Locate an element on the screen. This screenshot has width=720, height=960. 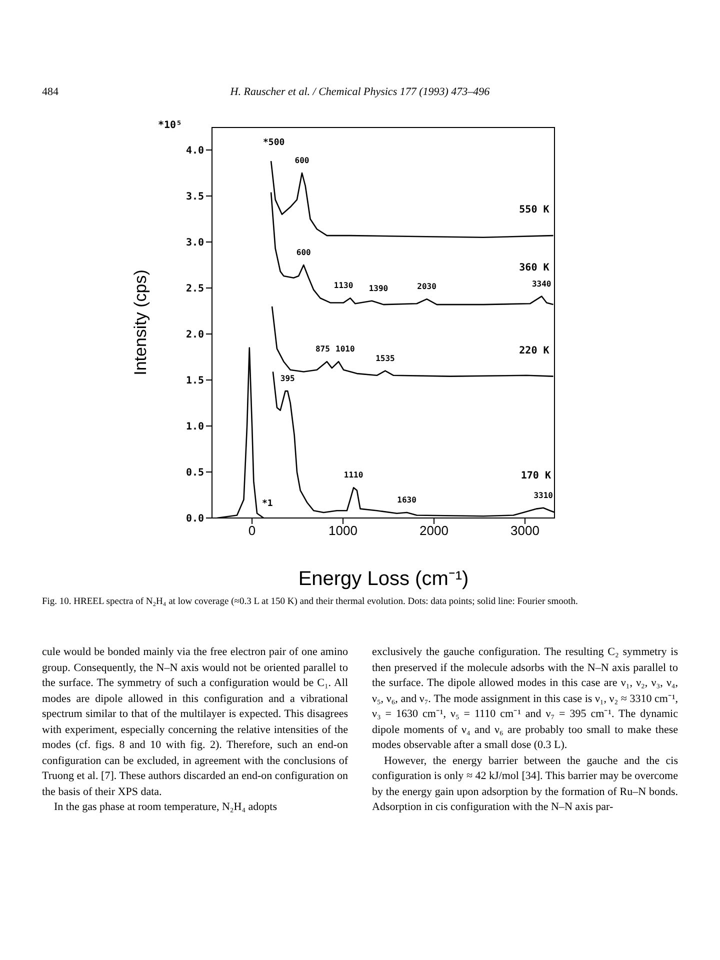
caption: Fig. 10. HREEL spectra of N₂H₄ at low coverage (≈0.3 L at 150 K) and their thermal evolution. Dots: data points; solid line: Fourier smooth. is located at coordinates (310, 602).